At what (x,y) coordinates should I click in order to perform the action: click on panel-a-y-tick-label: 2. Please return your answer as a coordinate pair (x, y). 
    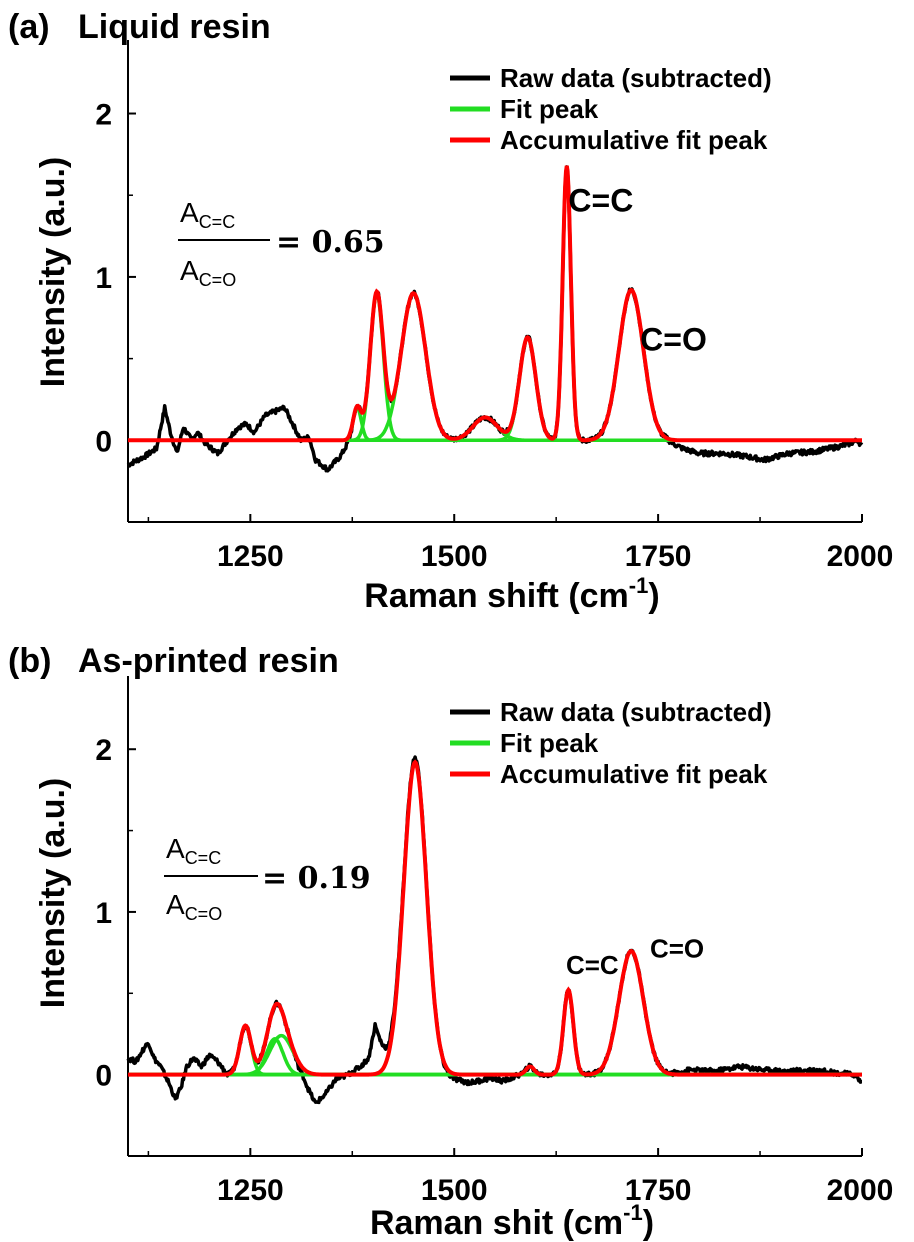
    Looking at the image, I should click on (103, 115).